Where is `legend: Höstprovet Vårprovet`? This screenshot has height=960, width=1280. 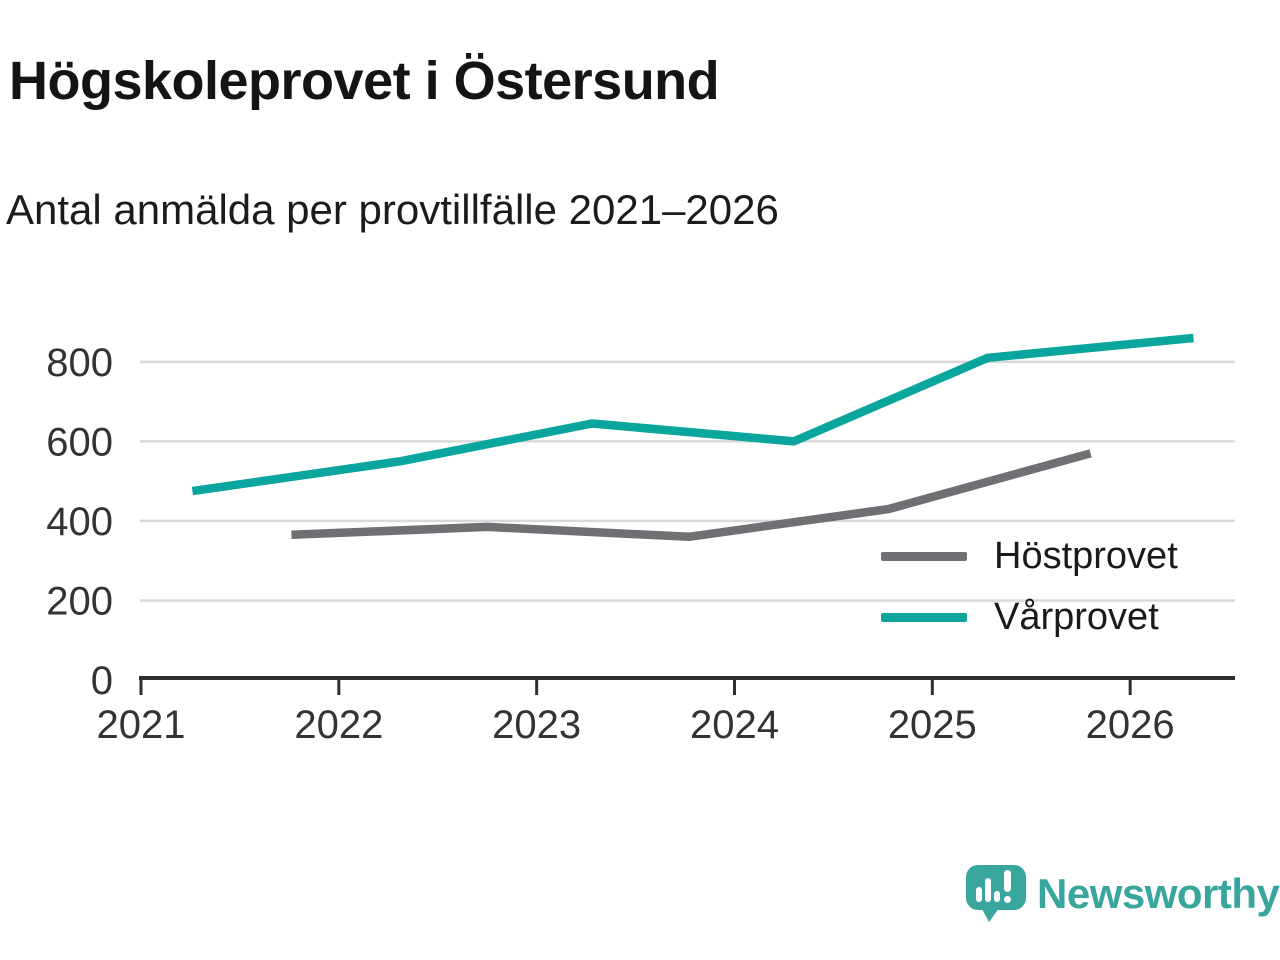 legend: Höstprovet Vårprovet is located at coordinates (1029, 594).